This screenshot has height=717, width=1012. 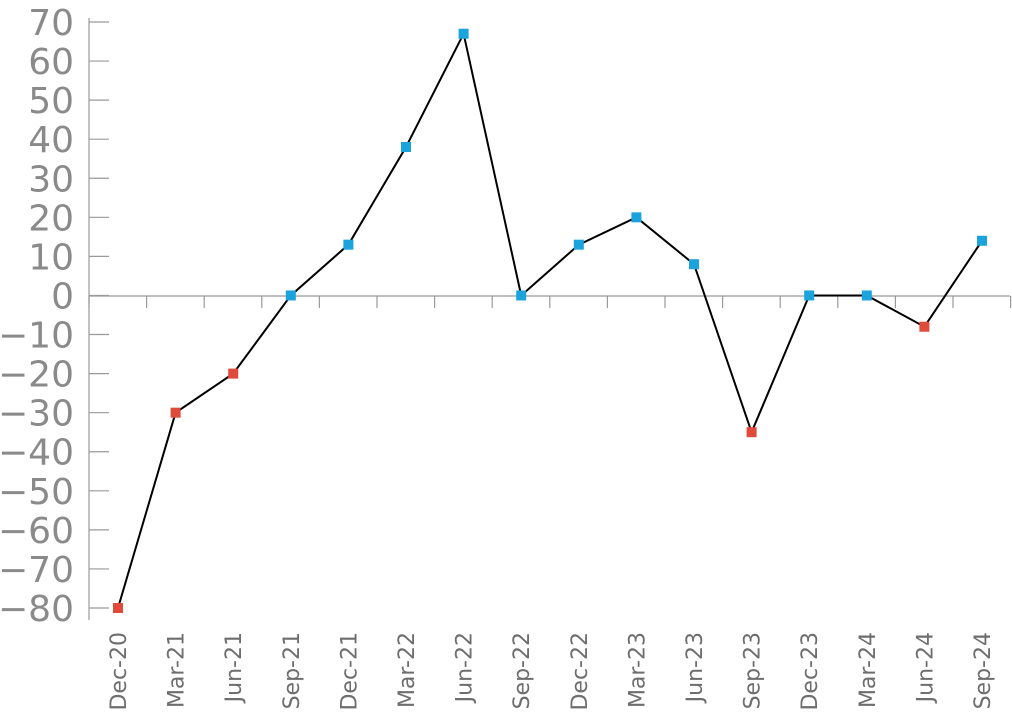 What do you see at coordinates (51, 179) in the screenshot?
I see `y-tick-label: 30` at bounding box center [51, 179].